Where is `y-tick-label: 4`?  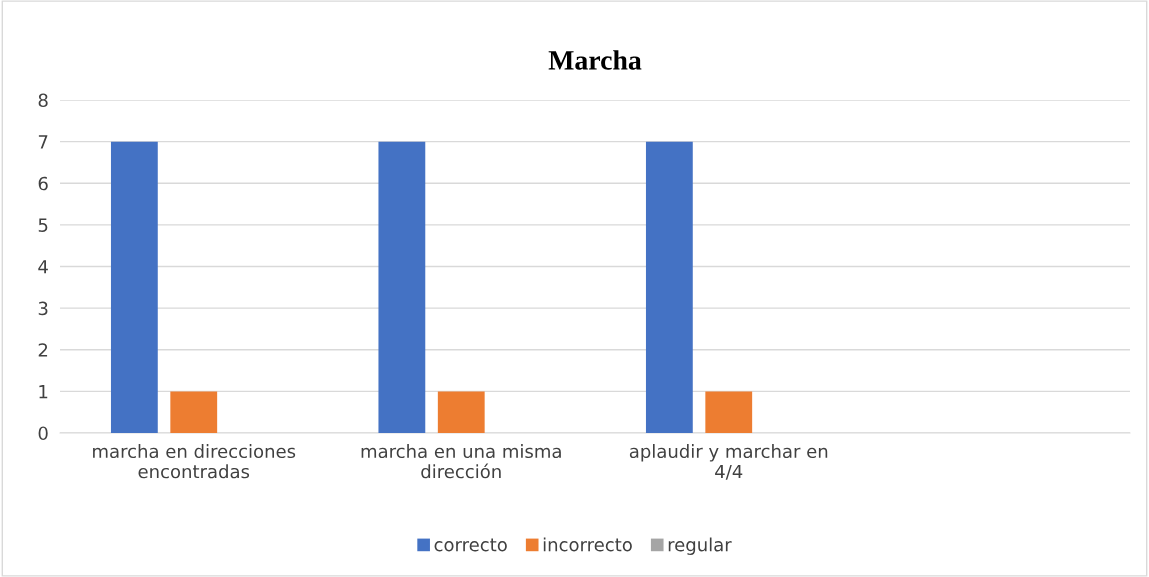 y-tick-label: 4 is located at coordinates (43, 267).